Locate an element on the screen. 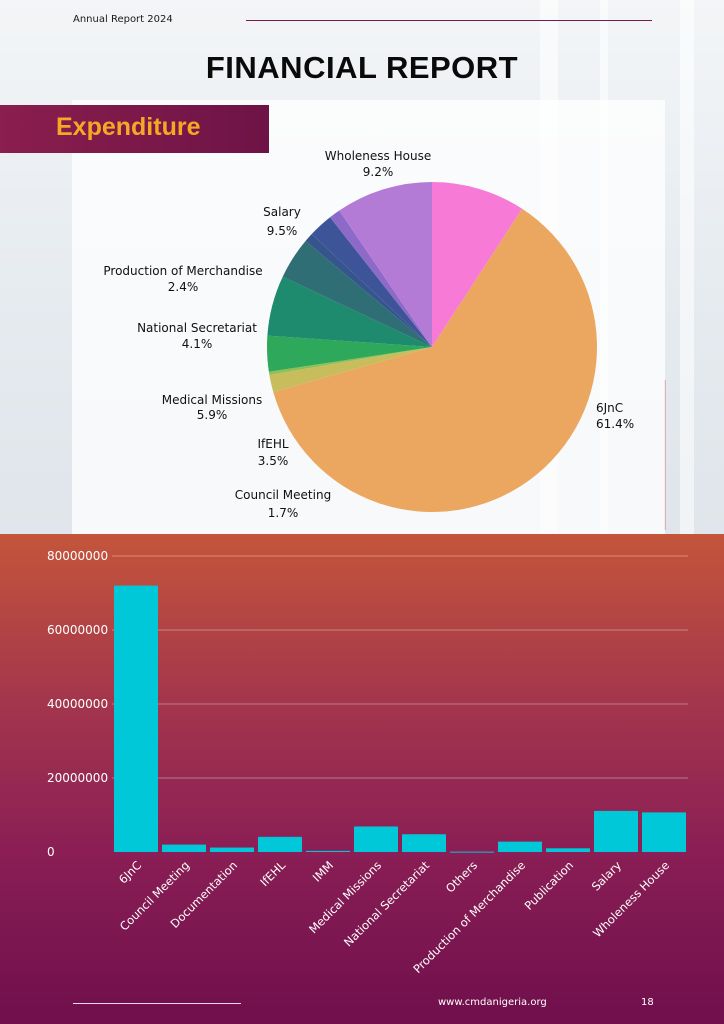  bar-production-of-merchandise is located at coordinates (520, 846).